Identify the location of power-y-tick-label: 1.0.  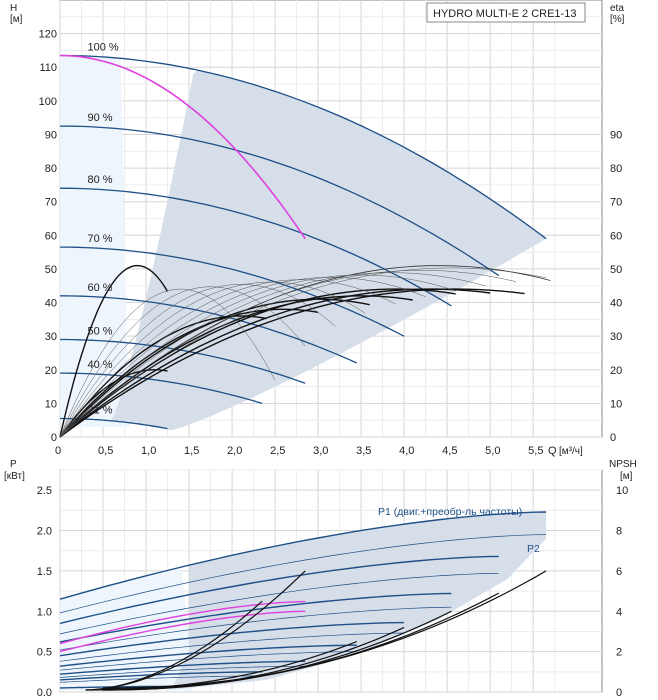
(44, 612).